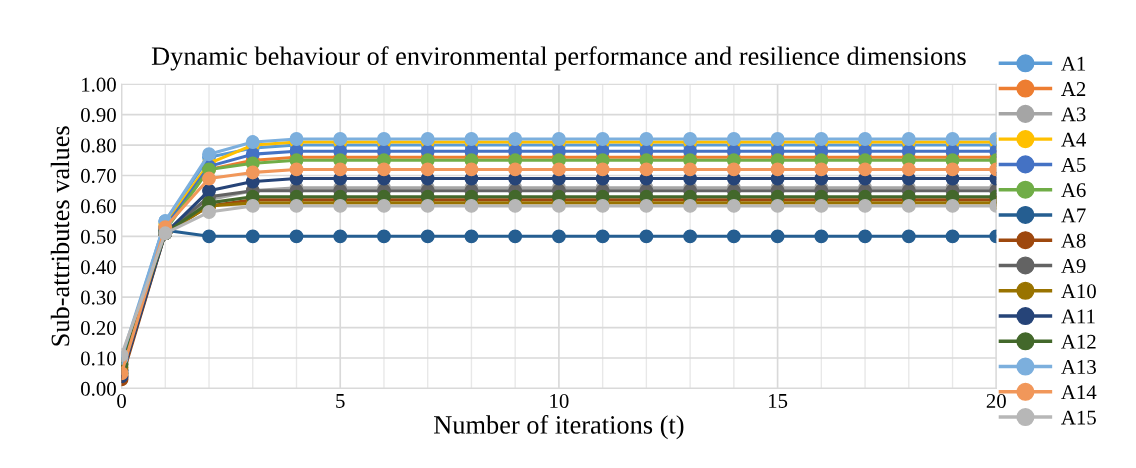 The height and width of the screenshot is (468, 1136). Describe the element at coordinates (559, 400) in the screenshot. I see `x-tick-label: 10` at that location.